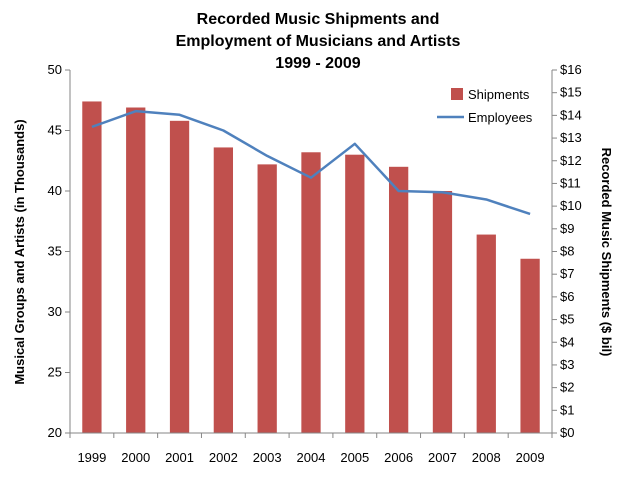 The image size is (640, 480). I want to click on bar-2000, so click(136, 270).